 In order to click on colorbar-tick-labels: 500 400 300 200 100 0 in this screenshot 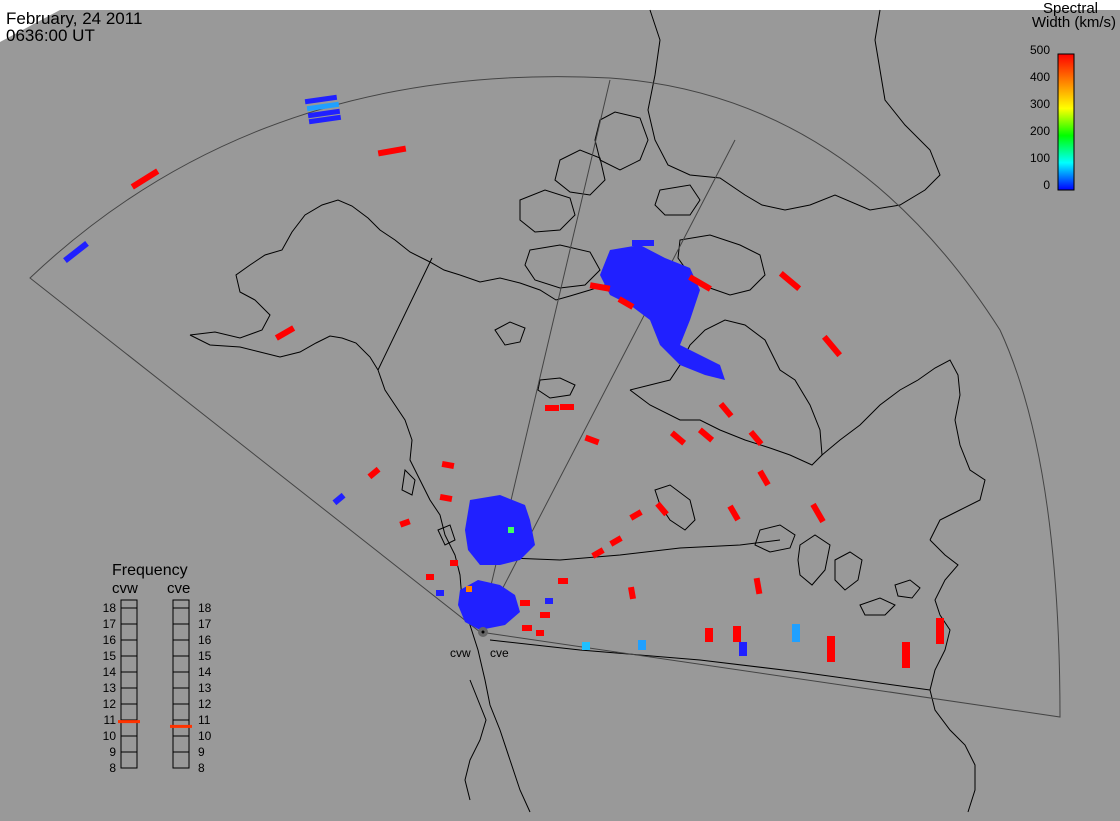, I will do `click(1040, 117)`.